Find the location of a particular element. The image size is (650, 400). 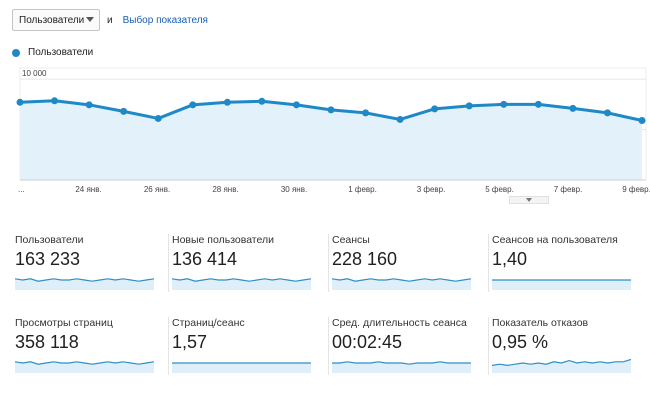

metric-tile-value: 358 118 is located at coordinates (47, 342).